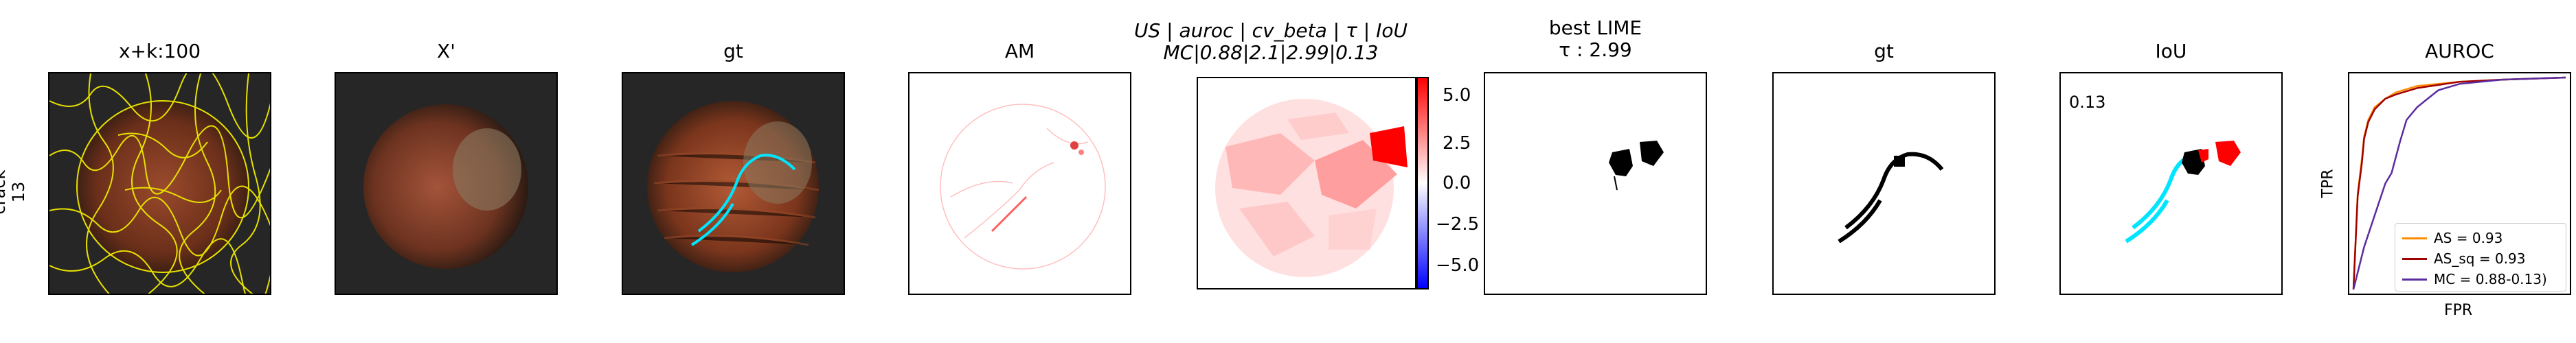 The width and height of the screenshot is (2576, 343). Describe the element at coordinates (2468, 238) in the screenshot. I see `legend-label-as: AS = 0.93` at that location.